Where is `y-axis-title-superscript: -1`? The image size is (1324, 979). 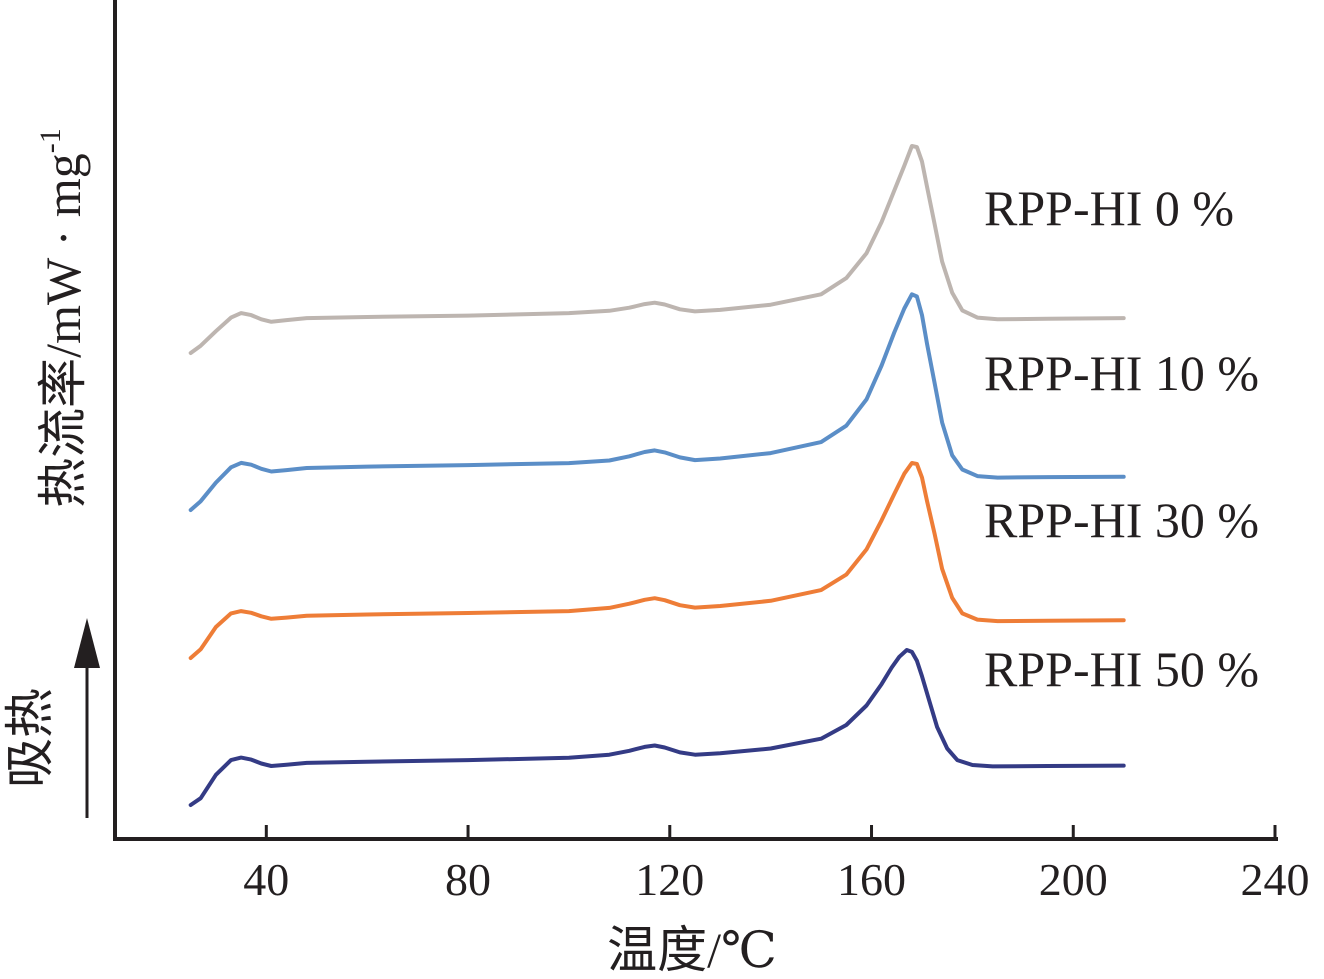 y-axis-title-superscript: -1 is located at coordinates (50, 140).